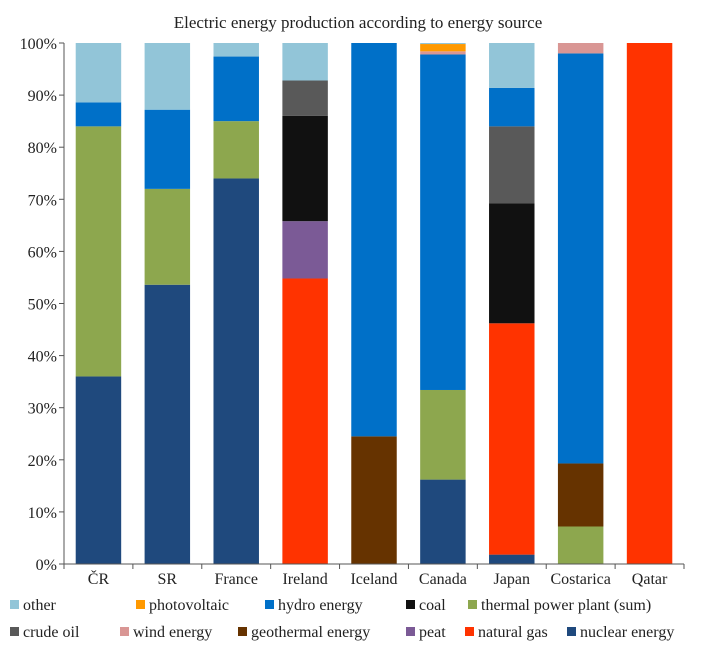 Image resolution: width=702 pixels, height=651 pixels. What do you see at coordinates (566, 605) in the screenshot?
I see `legend-label-thermal-power-plant-sum: thermal power plant (sum)` at bounding box center [566, 605].